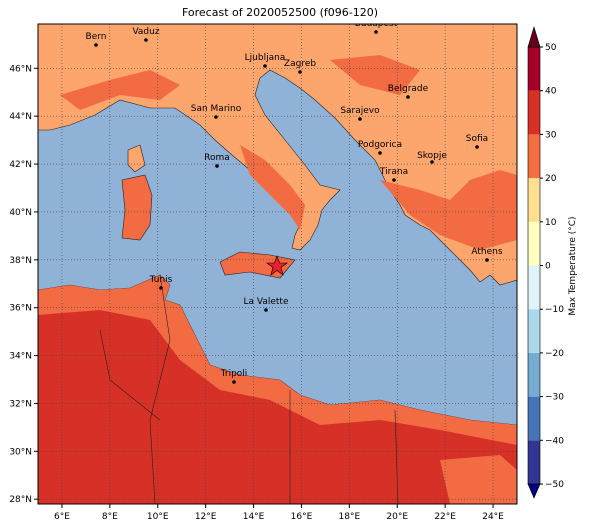 The width and height of the screenshot is (592, 529). What do you see at coordinates (96, 37) in the screenshot?
I see `city-label: Bern` at bounding box center [96, 37].